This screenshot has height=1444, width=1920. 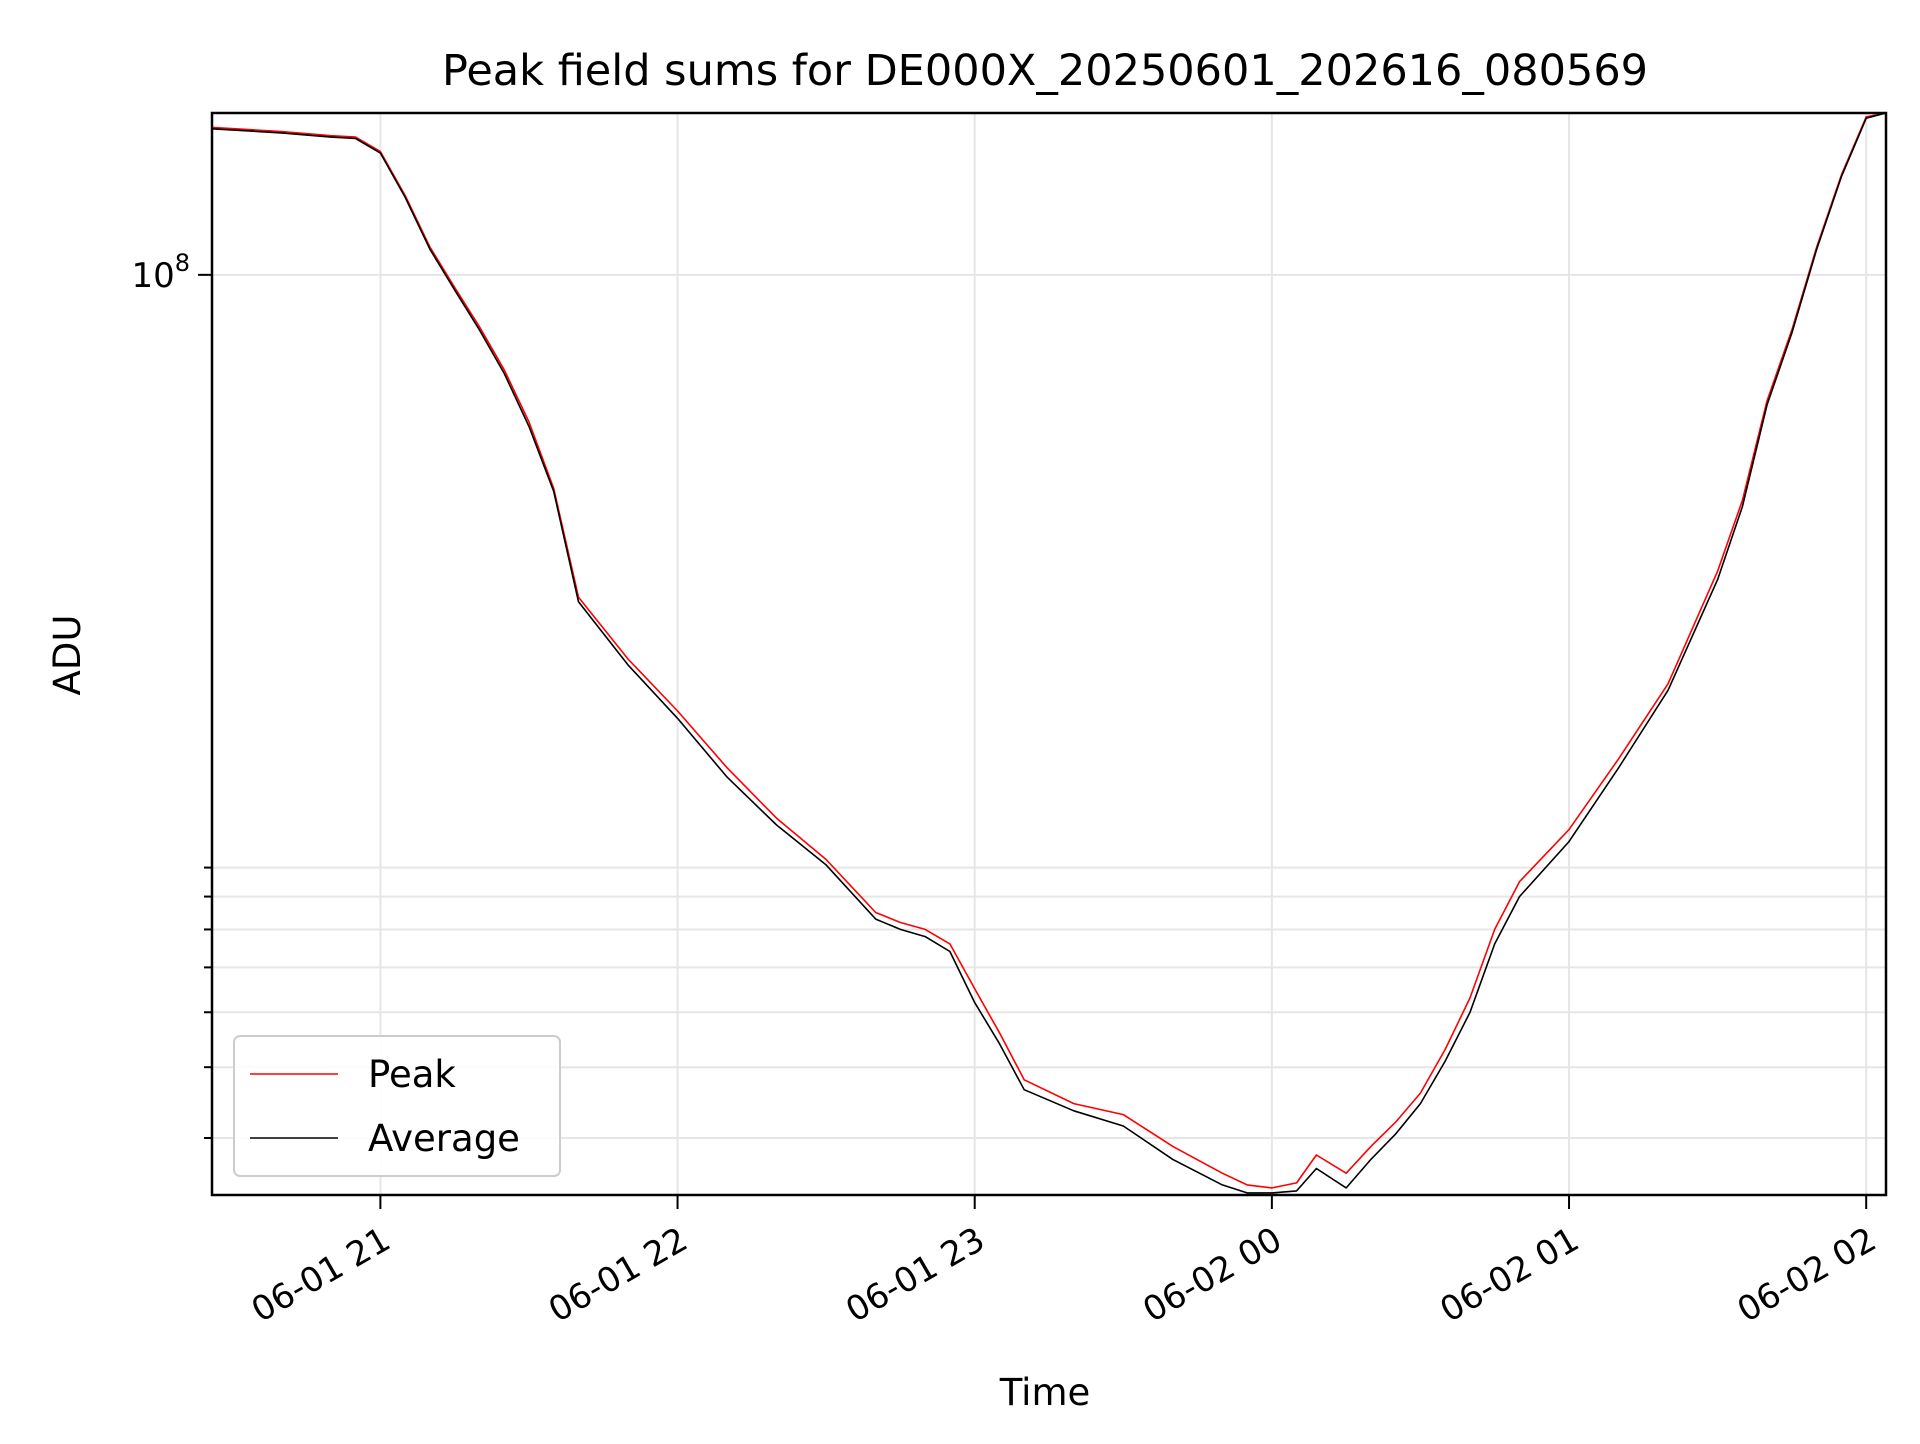 I want to click on legend-box, so click(x=397, y=1106).